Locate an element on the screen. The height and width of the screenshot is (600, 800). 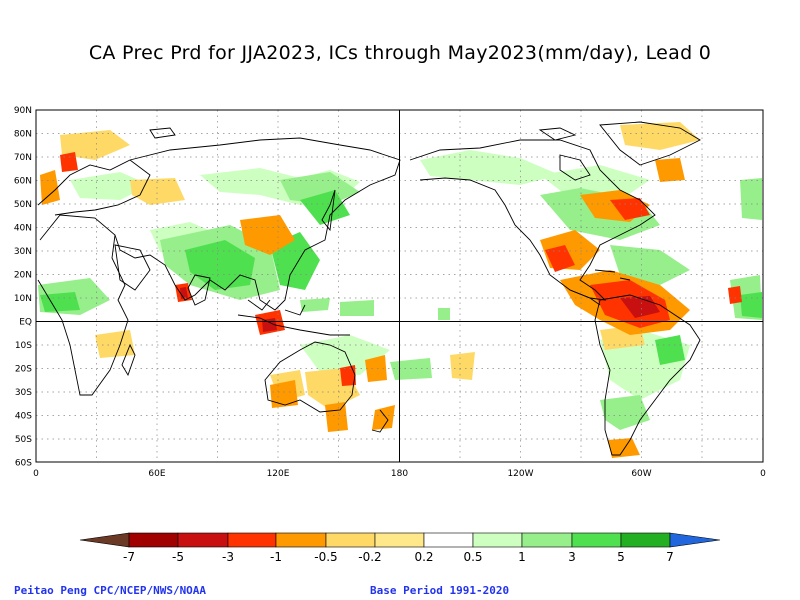
lon-label: 120E is located at coordinates (278, 474).